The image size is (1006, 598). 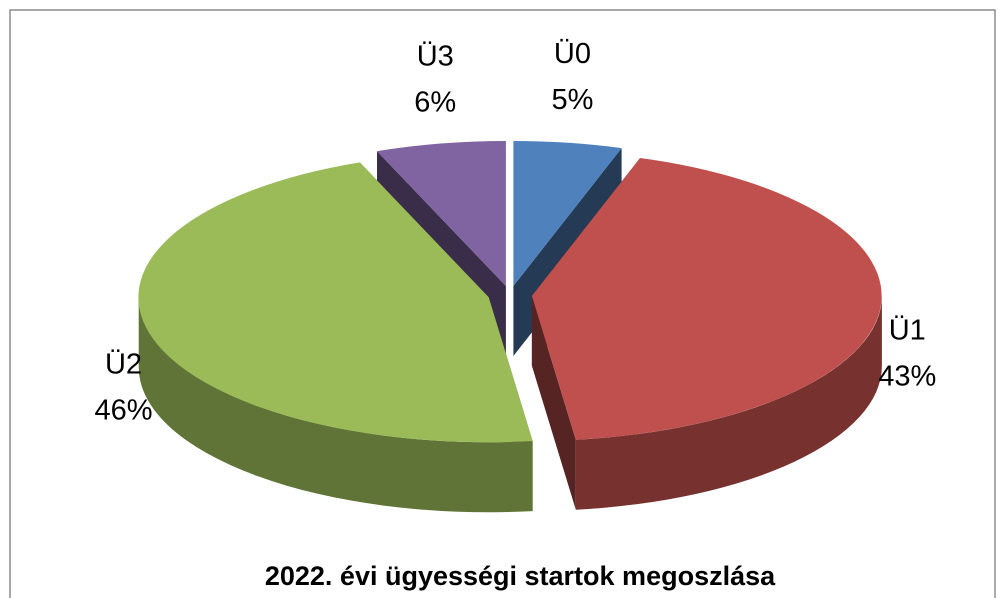 What do you see at coordinates (572, 54) in the screenshot?
I see `category-label: Ü0` at bounding box center [572, 54].